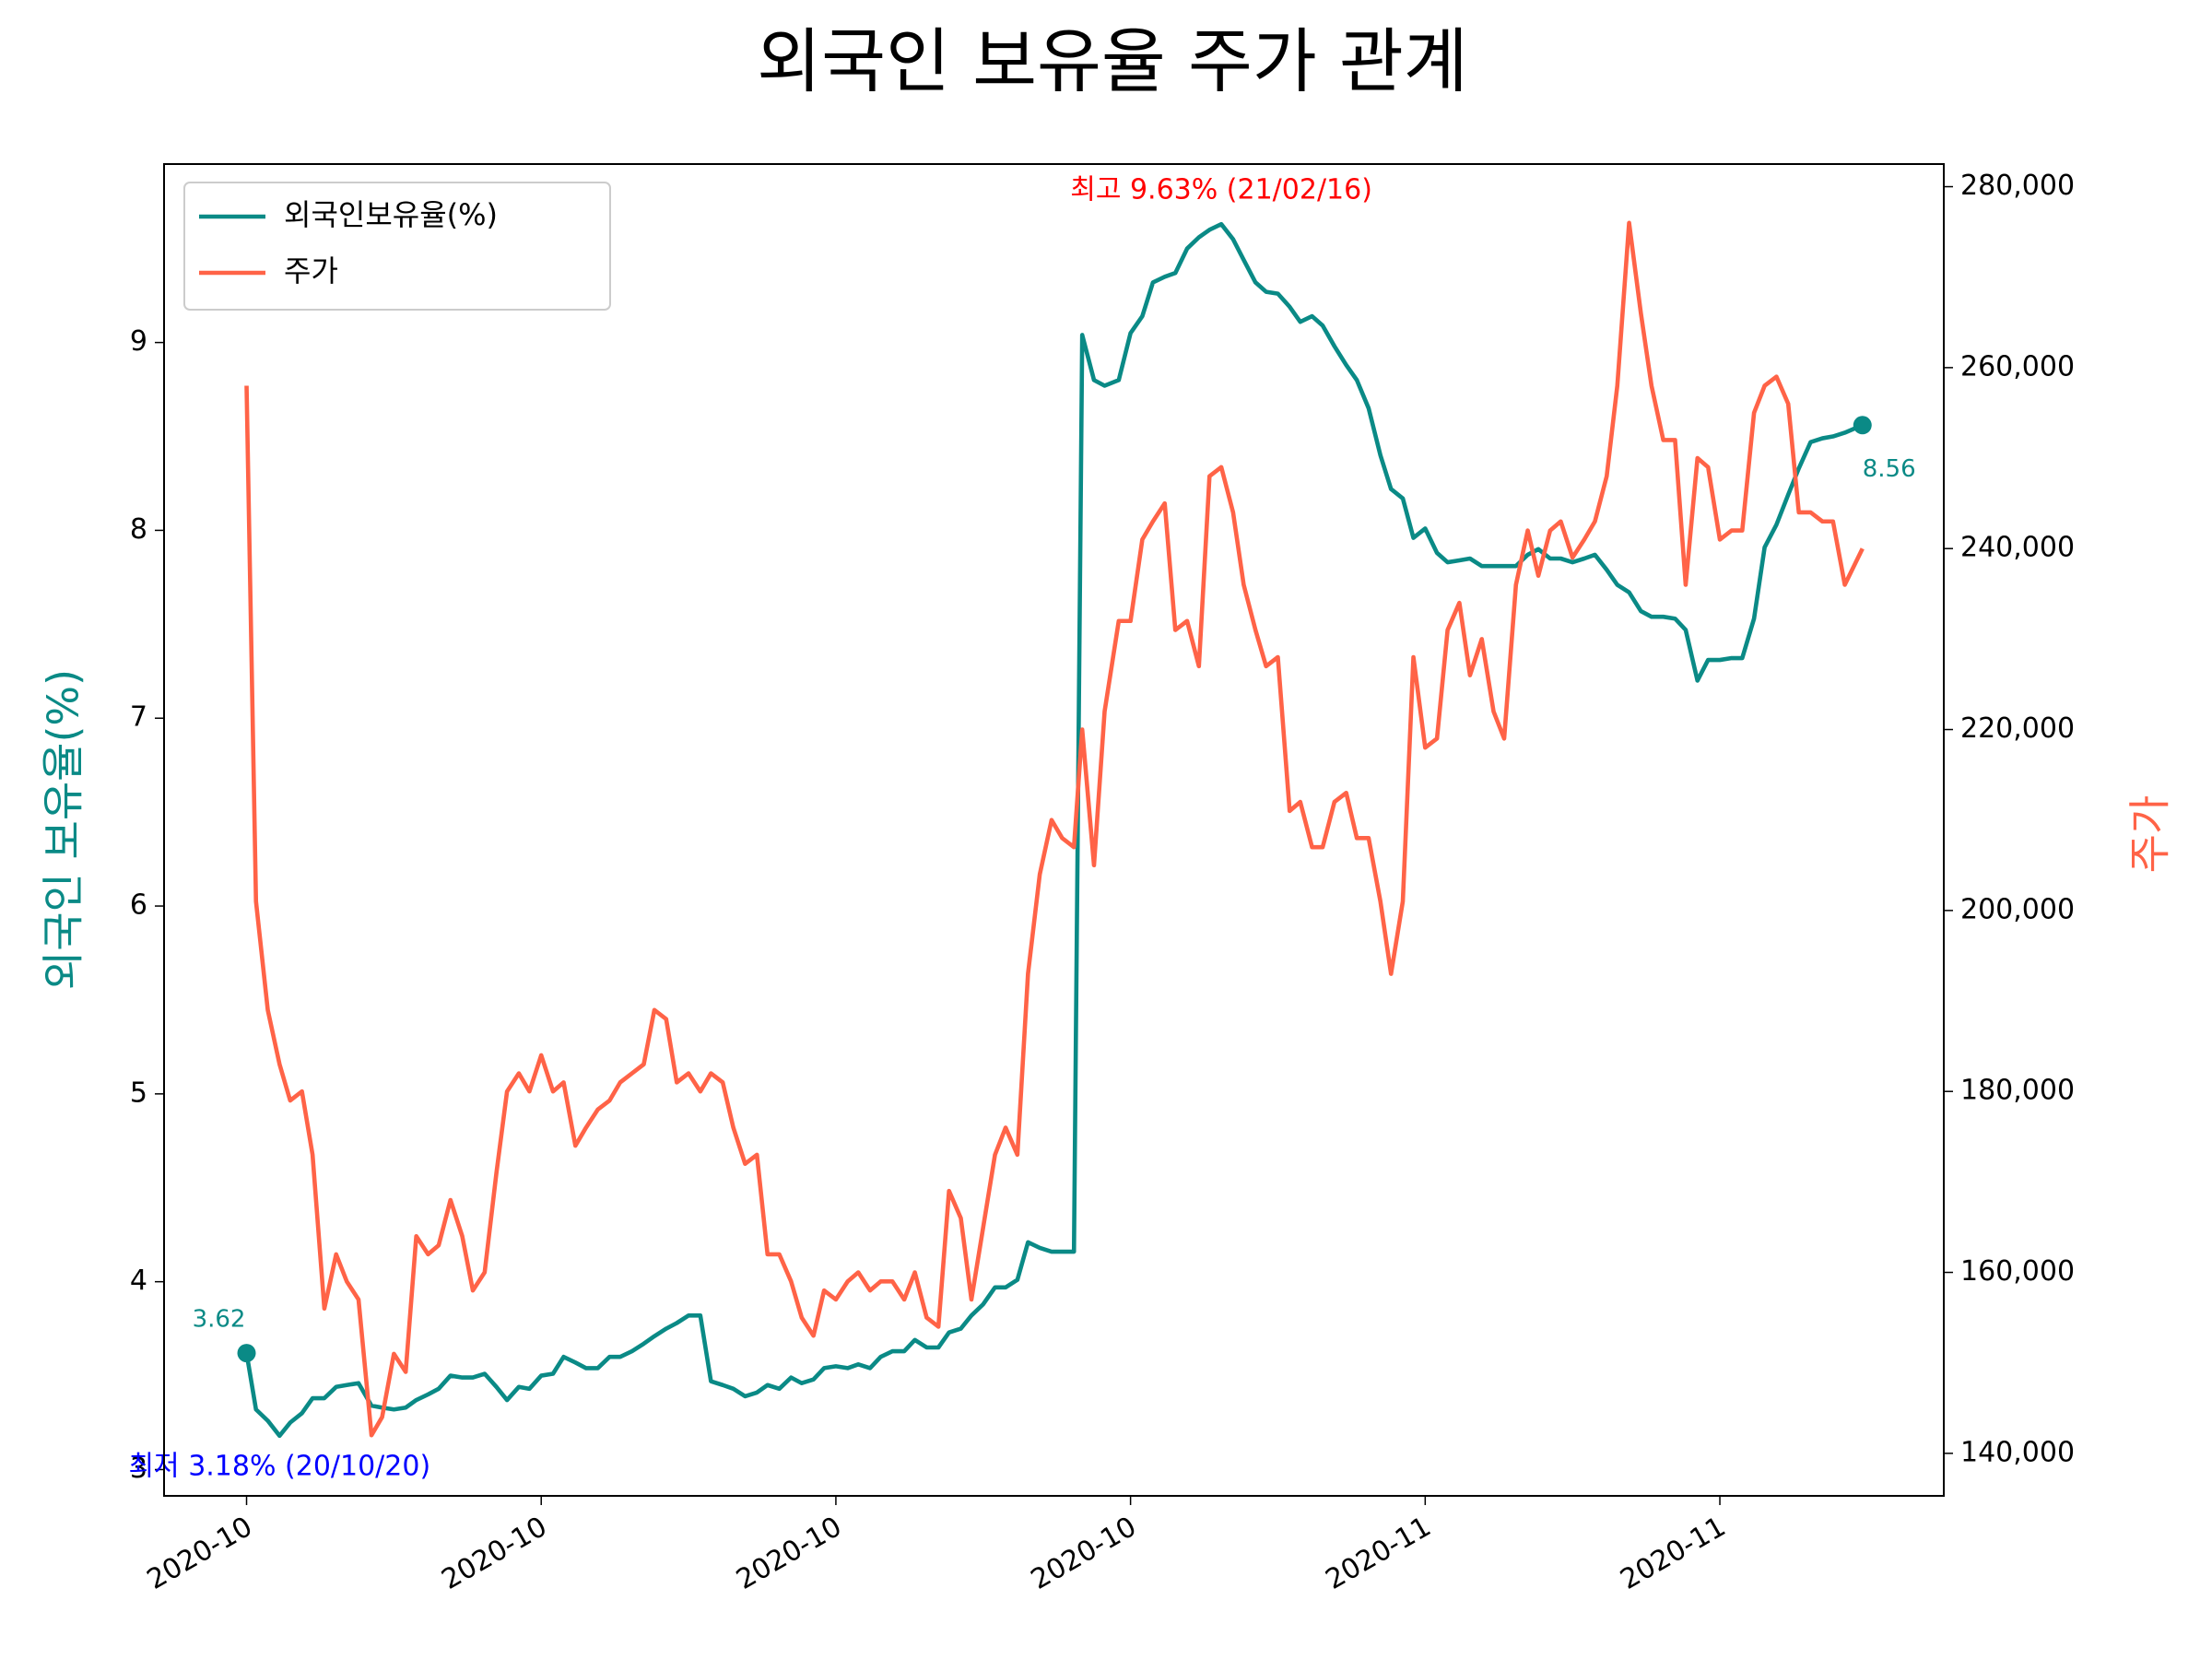 The width and height of the screenshot is (2212, 1659). I want to click on annotation: 최저 3.18% (20/10/20), so click(279, 1466).